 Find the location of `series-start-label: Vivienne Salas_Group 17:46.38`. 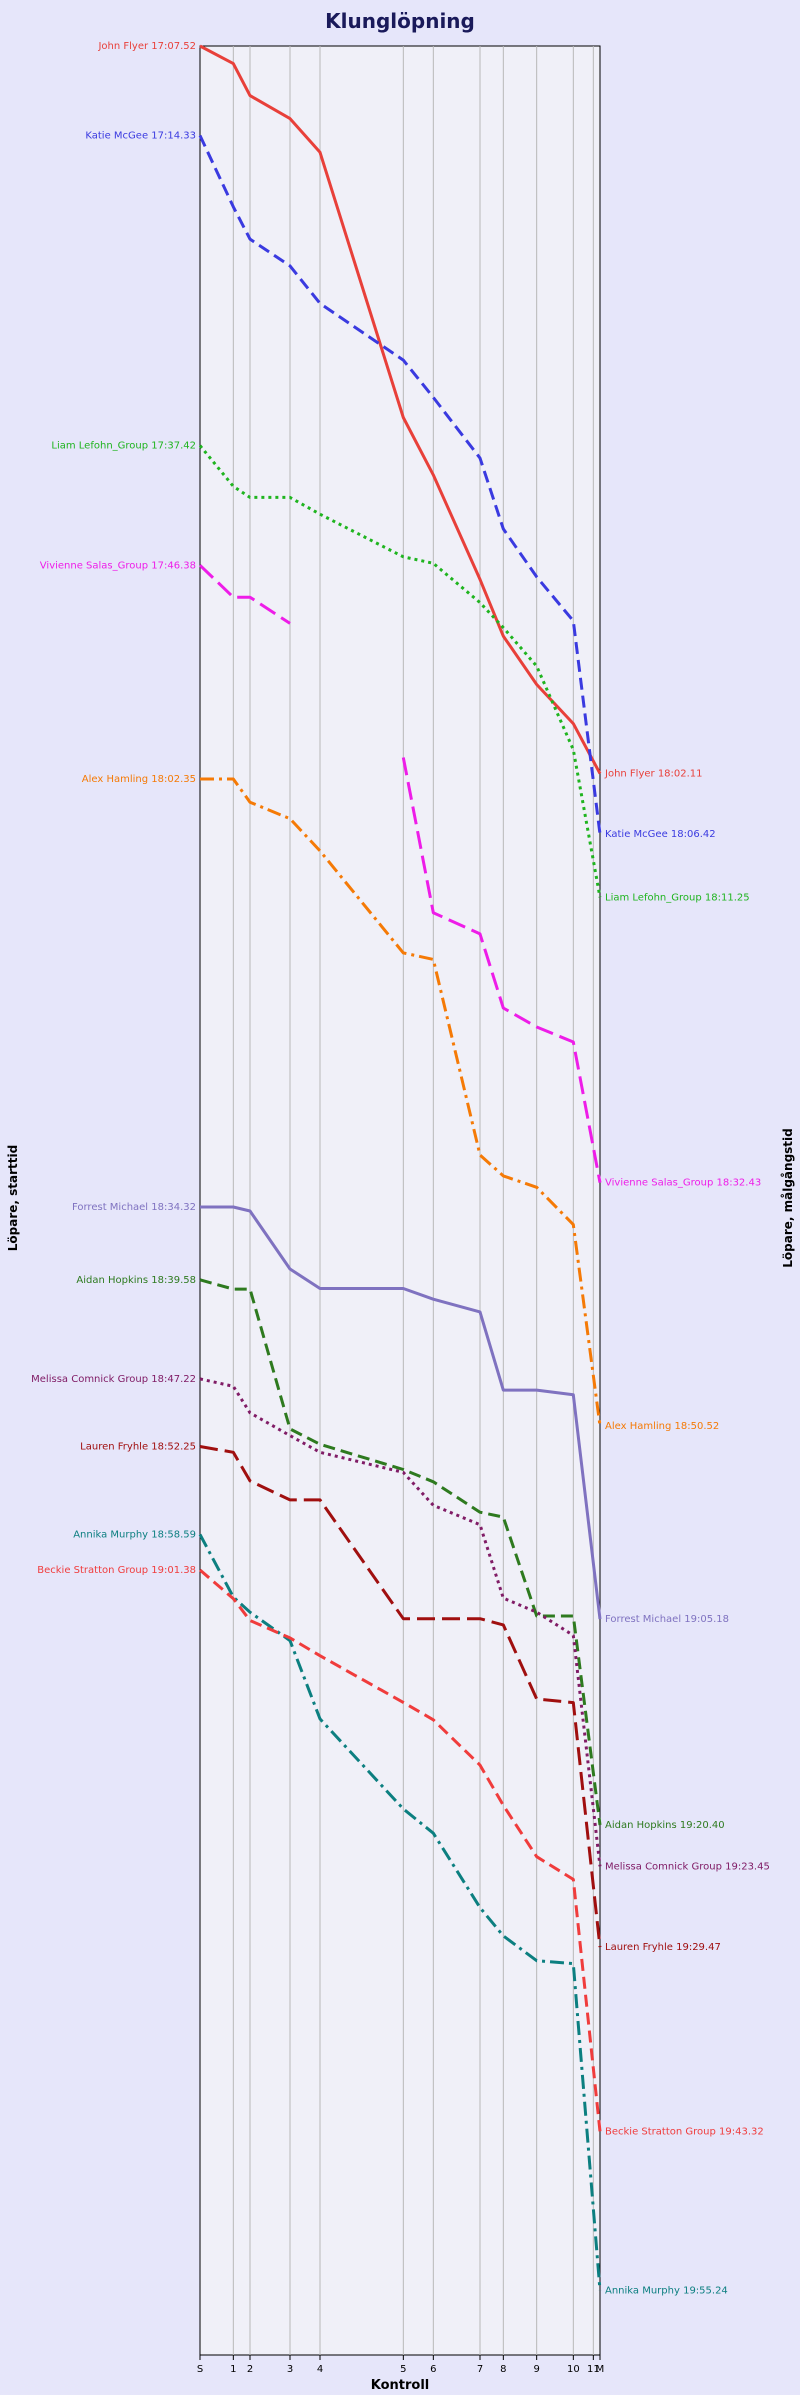

series-start-label: Vivienne Salas_Group 17:46.38 is located at coordinates (118, 565).